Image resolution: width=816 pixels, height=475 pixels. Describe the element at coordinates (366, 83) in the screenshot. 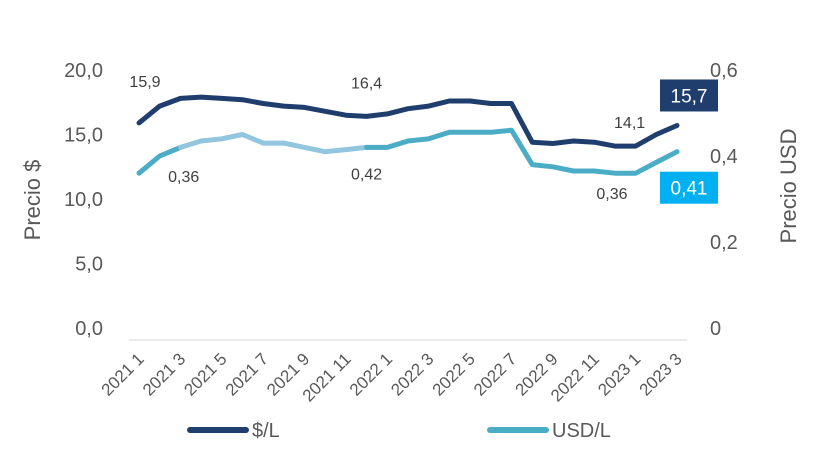

I see `data-label: 16,4` at that location.